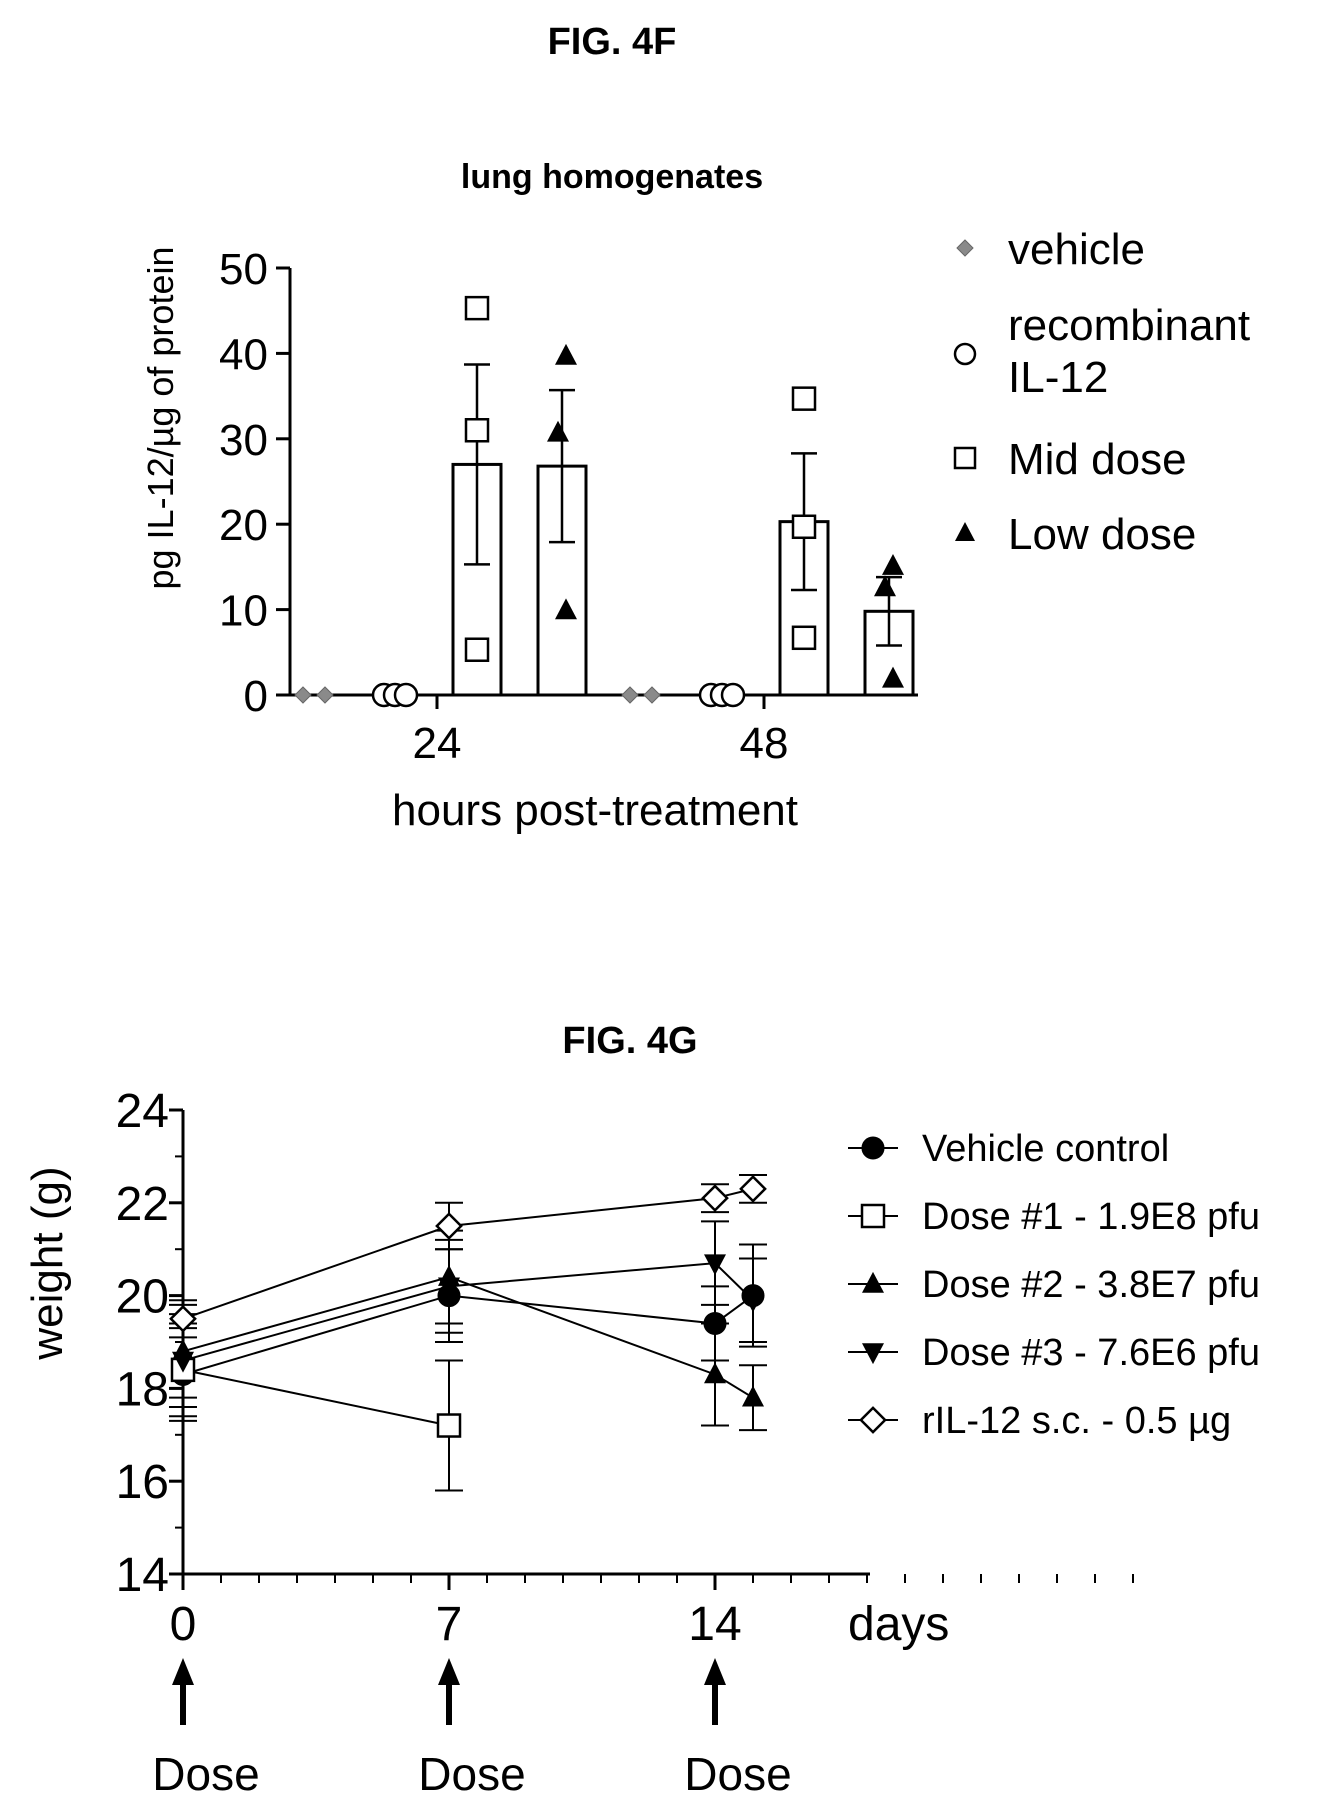 This screenshot has height=1815, width=1335. I want to click on legend-label: Dose #3 - 7.6E6 pfu, so click(1091, 1353).